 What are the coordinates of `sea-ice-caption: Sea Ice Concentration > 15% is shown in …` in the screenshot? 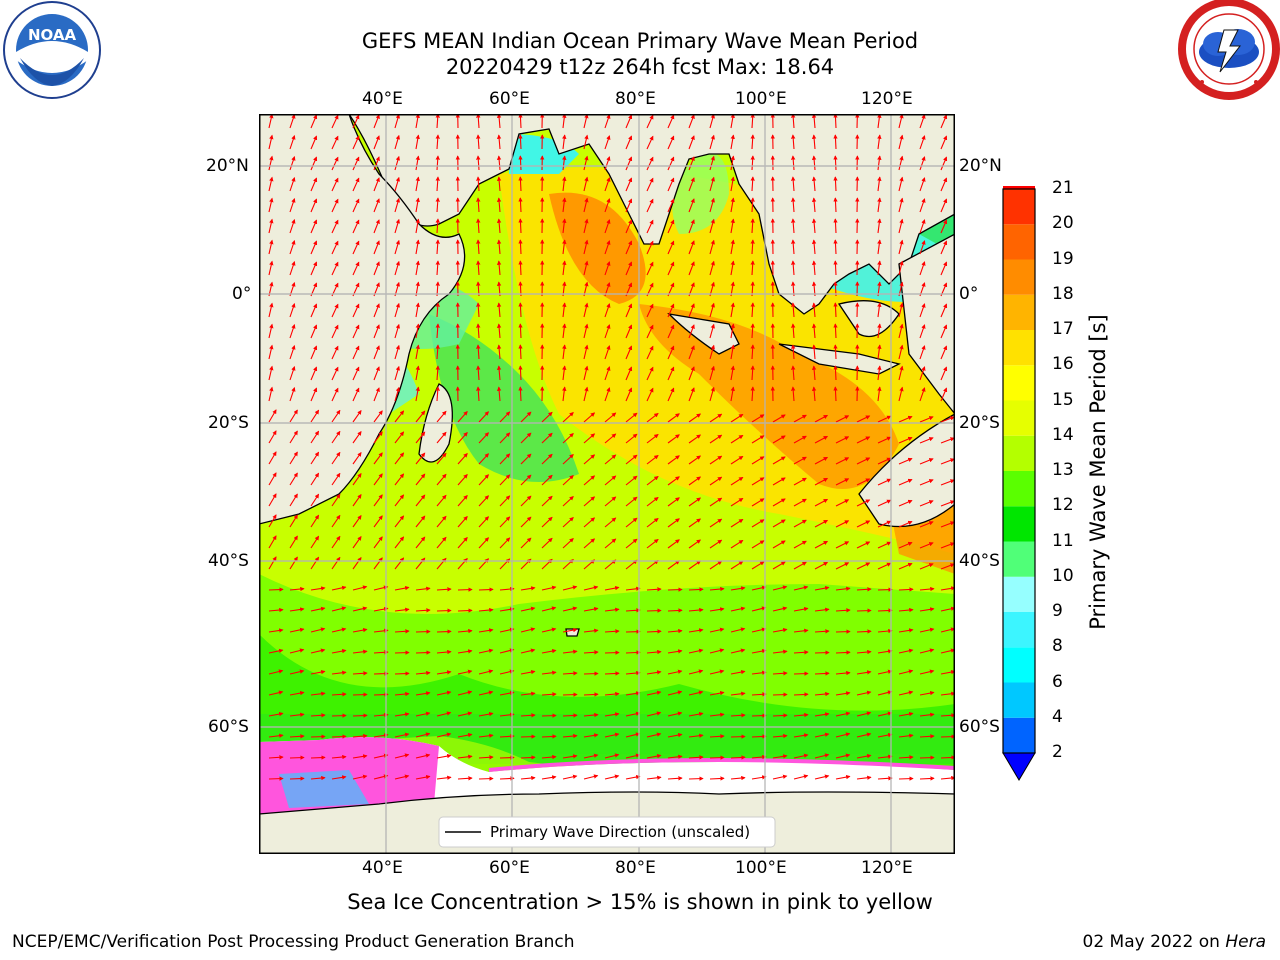 It's located at (640, 902).